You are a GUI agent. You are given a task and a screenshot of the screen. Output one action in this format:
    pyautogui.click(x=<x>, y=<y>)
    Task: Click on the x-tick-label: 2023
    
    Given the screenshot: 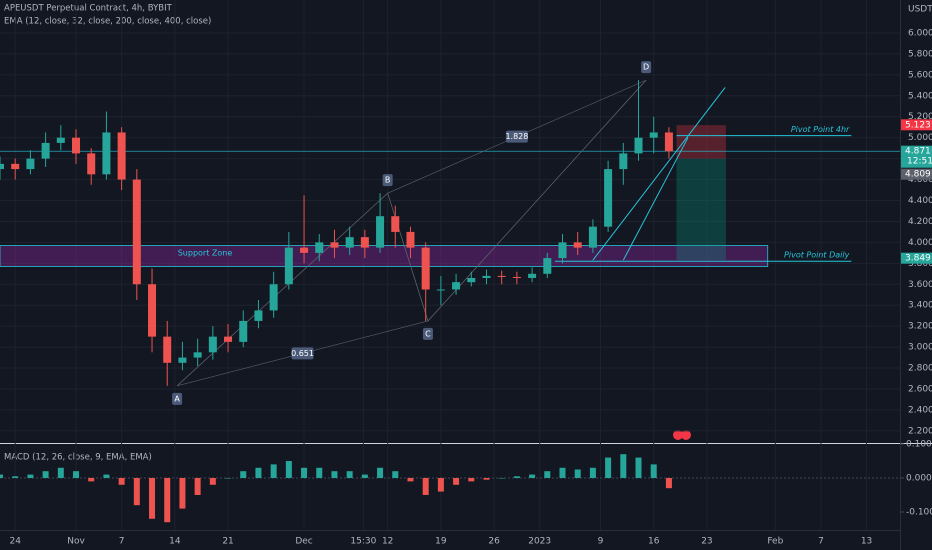 What is the action you would take?
    pyautogui.click(x=539, y=542)
    